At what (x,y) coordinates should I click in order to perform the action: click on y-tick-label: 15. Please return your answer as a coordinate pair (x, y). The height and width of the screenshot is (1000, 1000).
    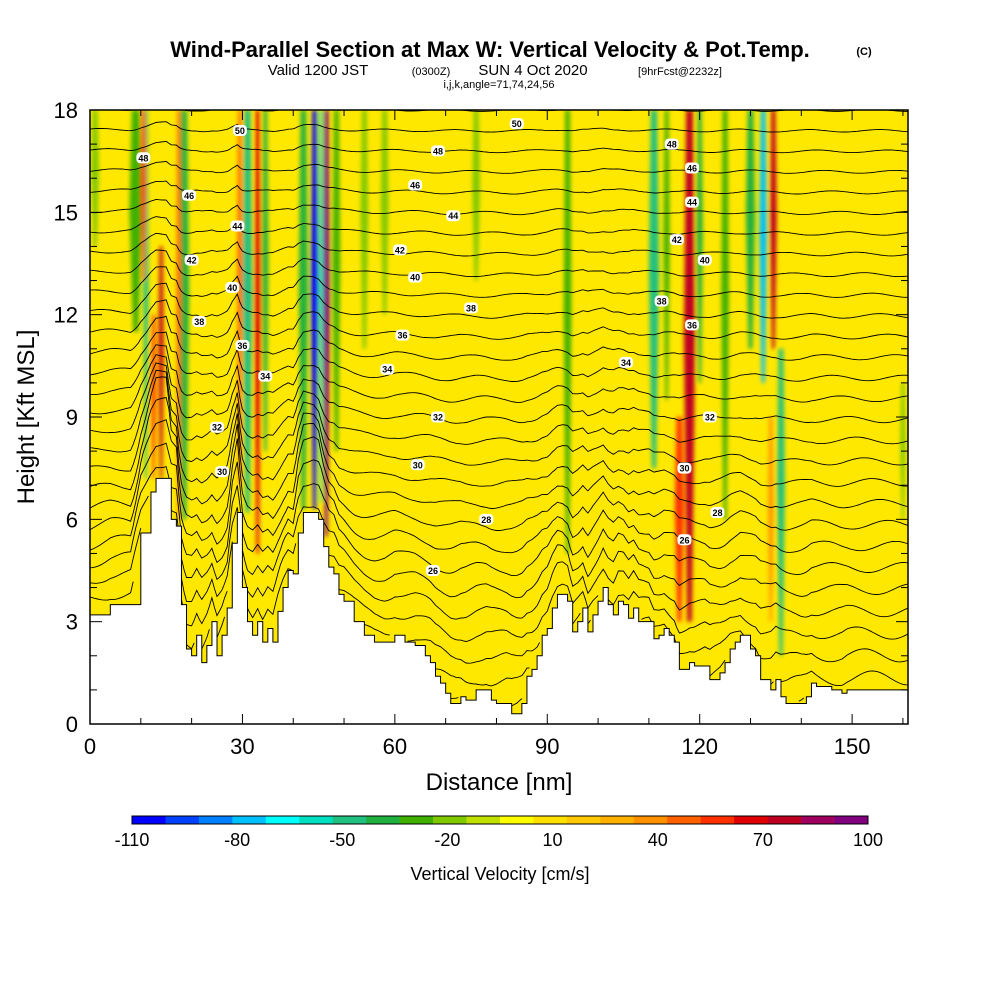
    Looking at the image, I should click on (66, 212).